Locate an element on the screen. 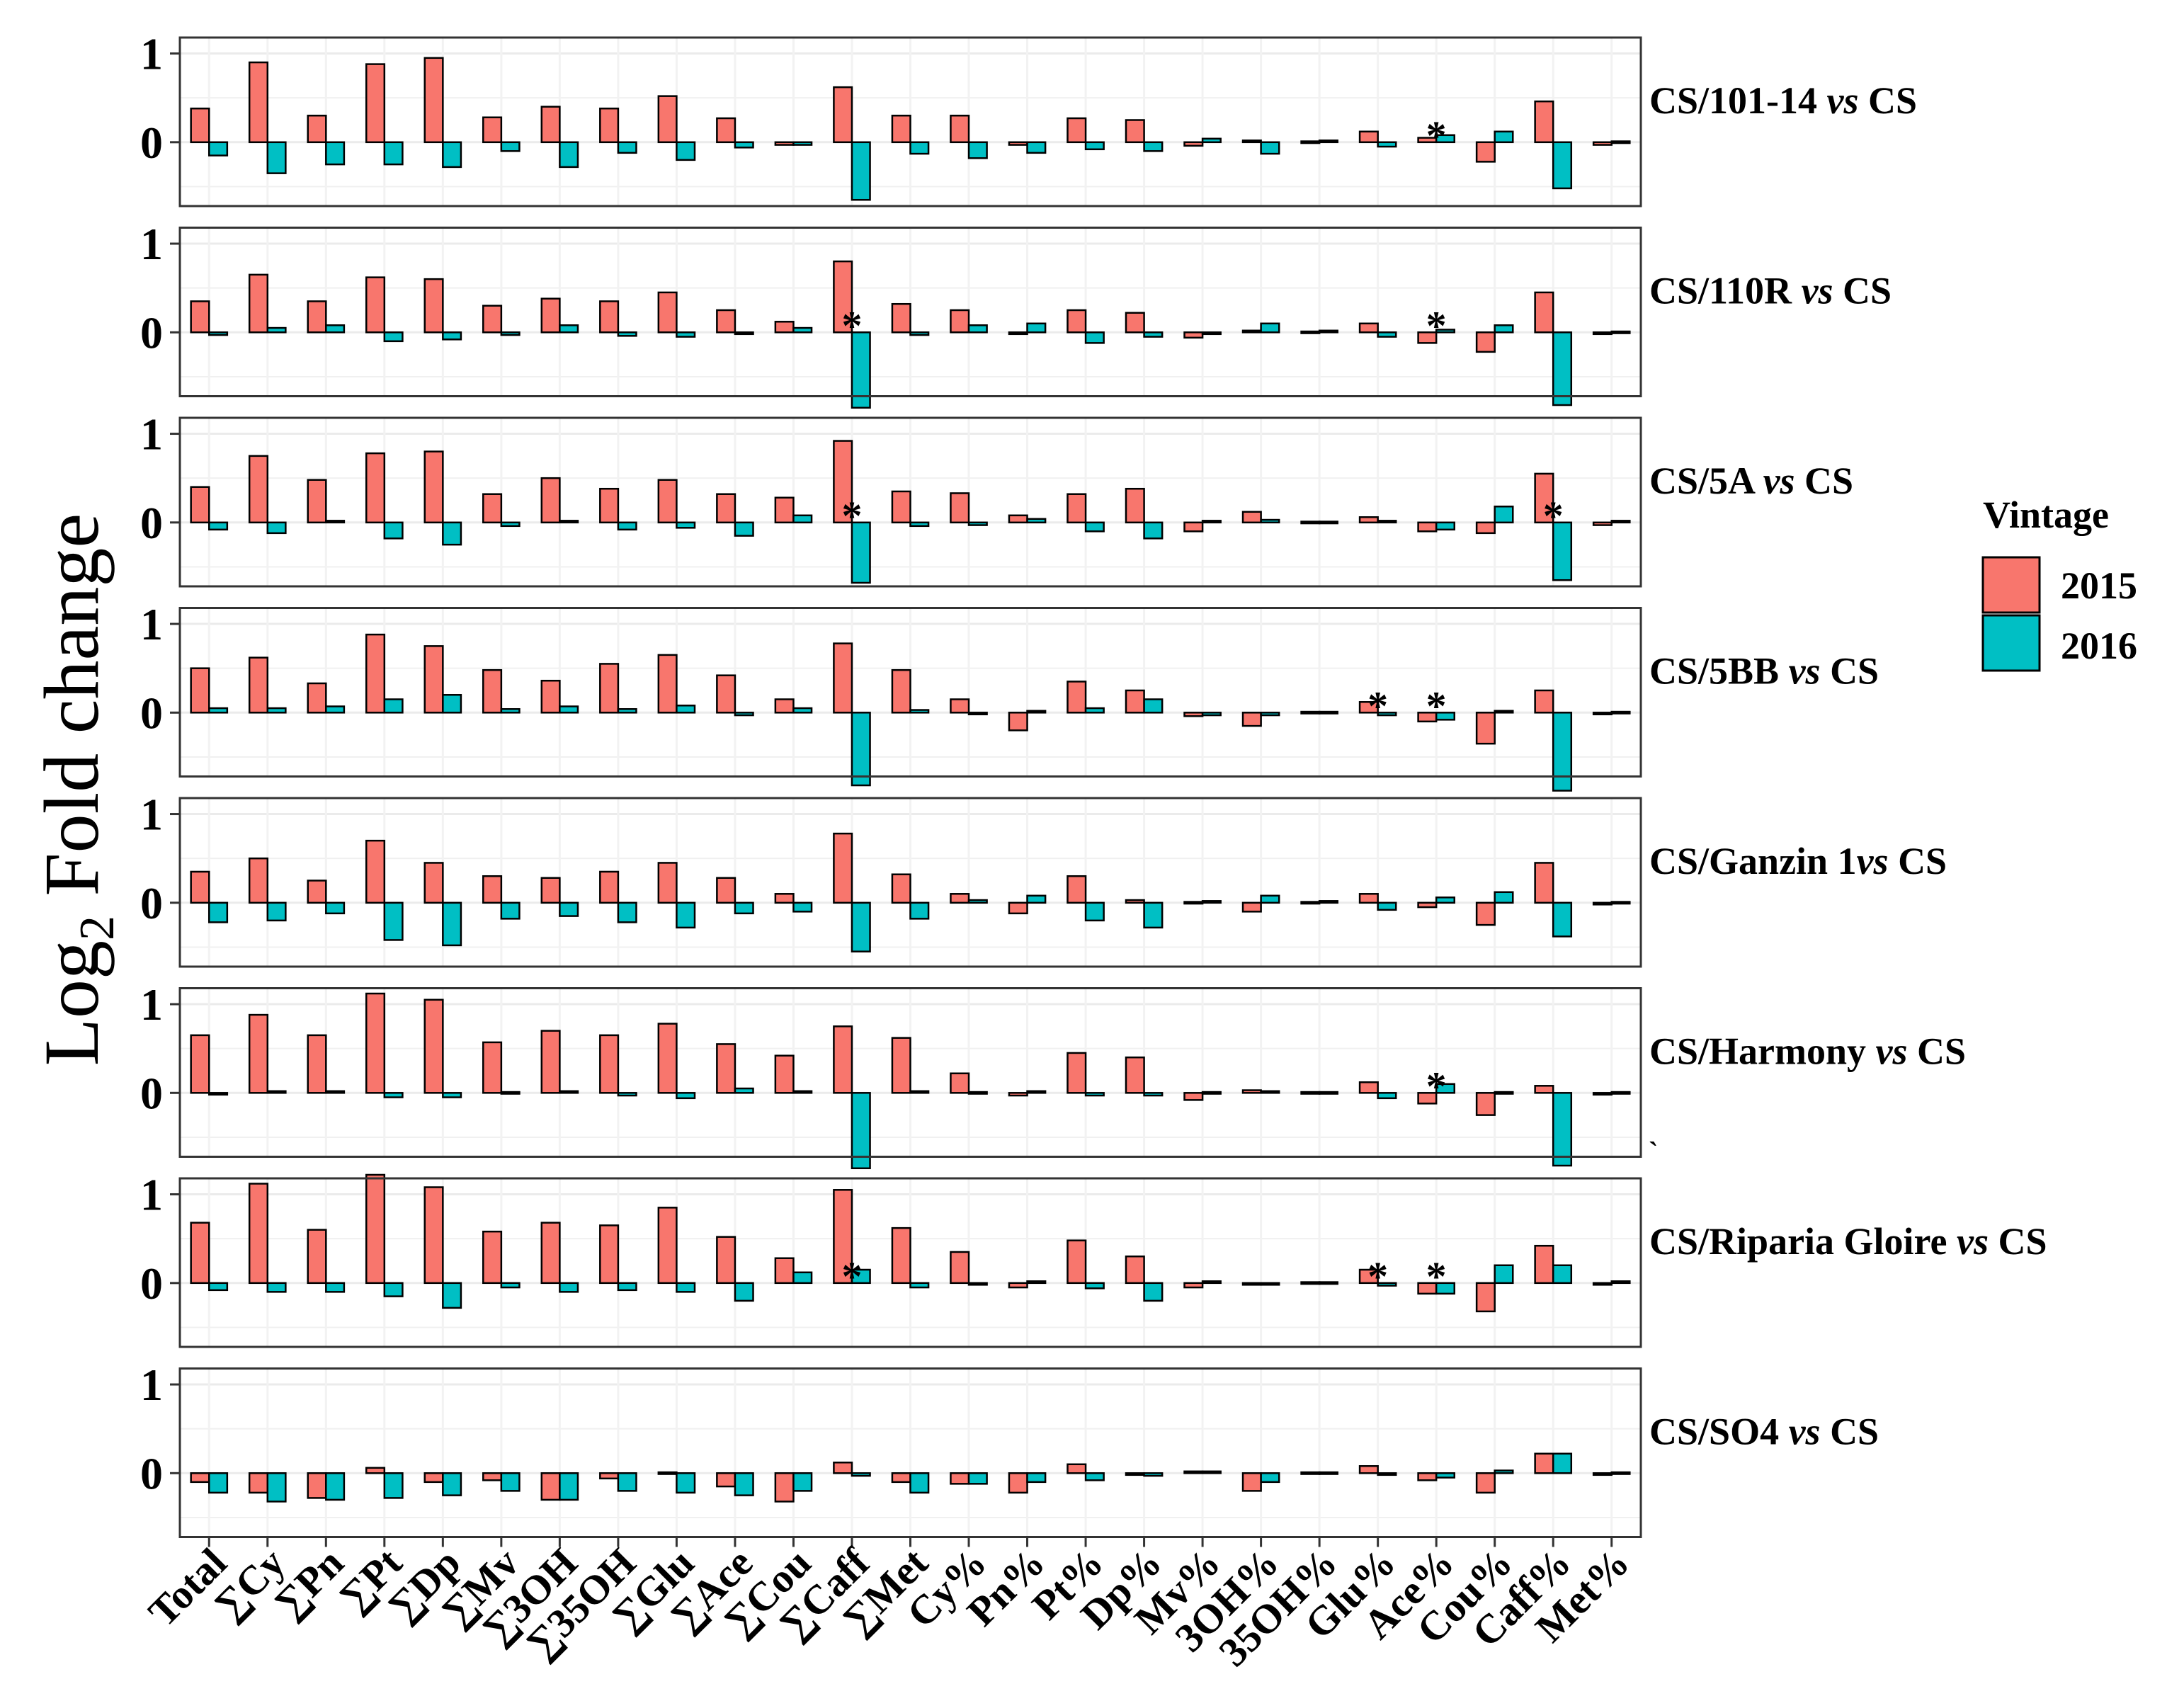  y-tick-label: 1 is located at coordinates (151, 624).